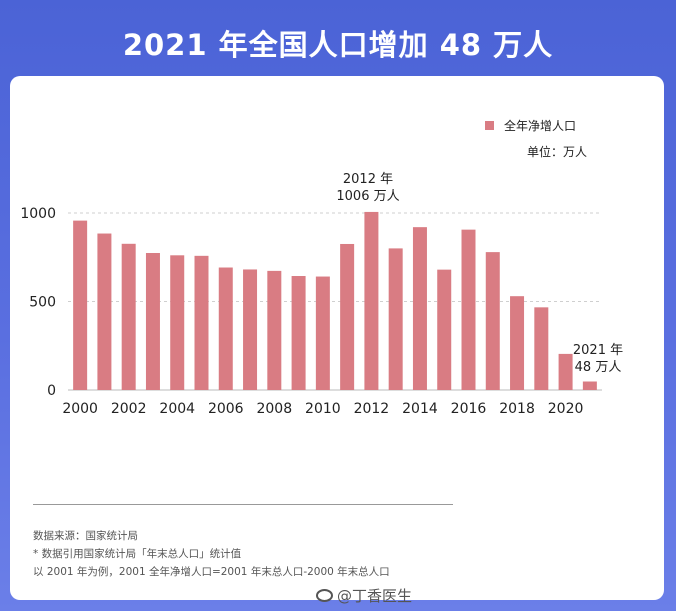 The image size is (676, 611). Describe the element at coordinates (368, 179) in the screenshot. I see `annotation-2012-year: 2012 年` at that location.